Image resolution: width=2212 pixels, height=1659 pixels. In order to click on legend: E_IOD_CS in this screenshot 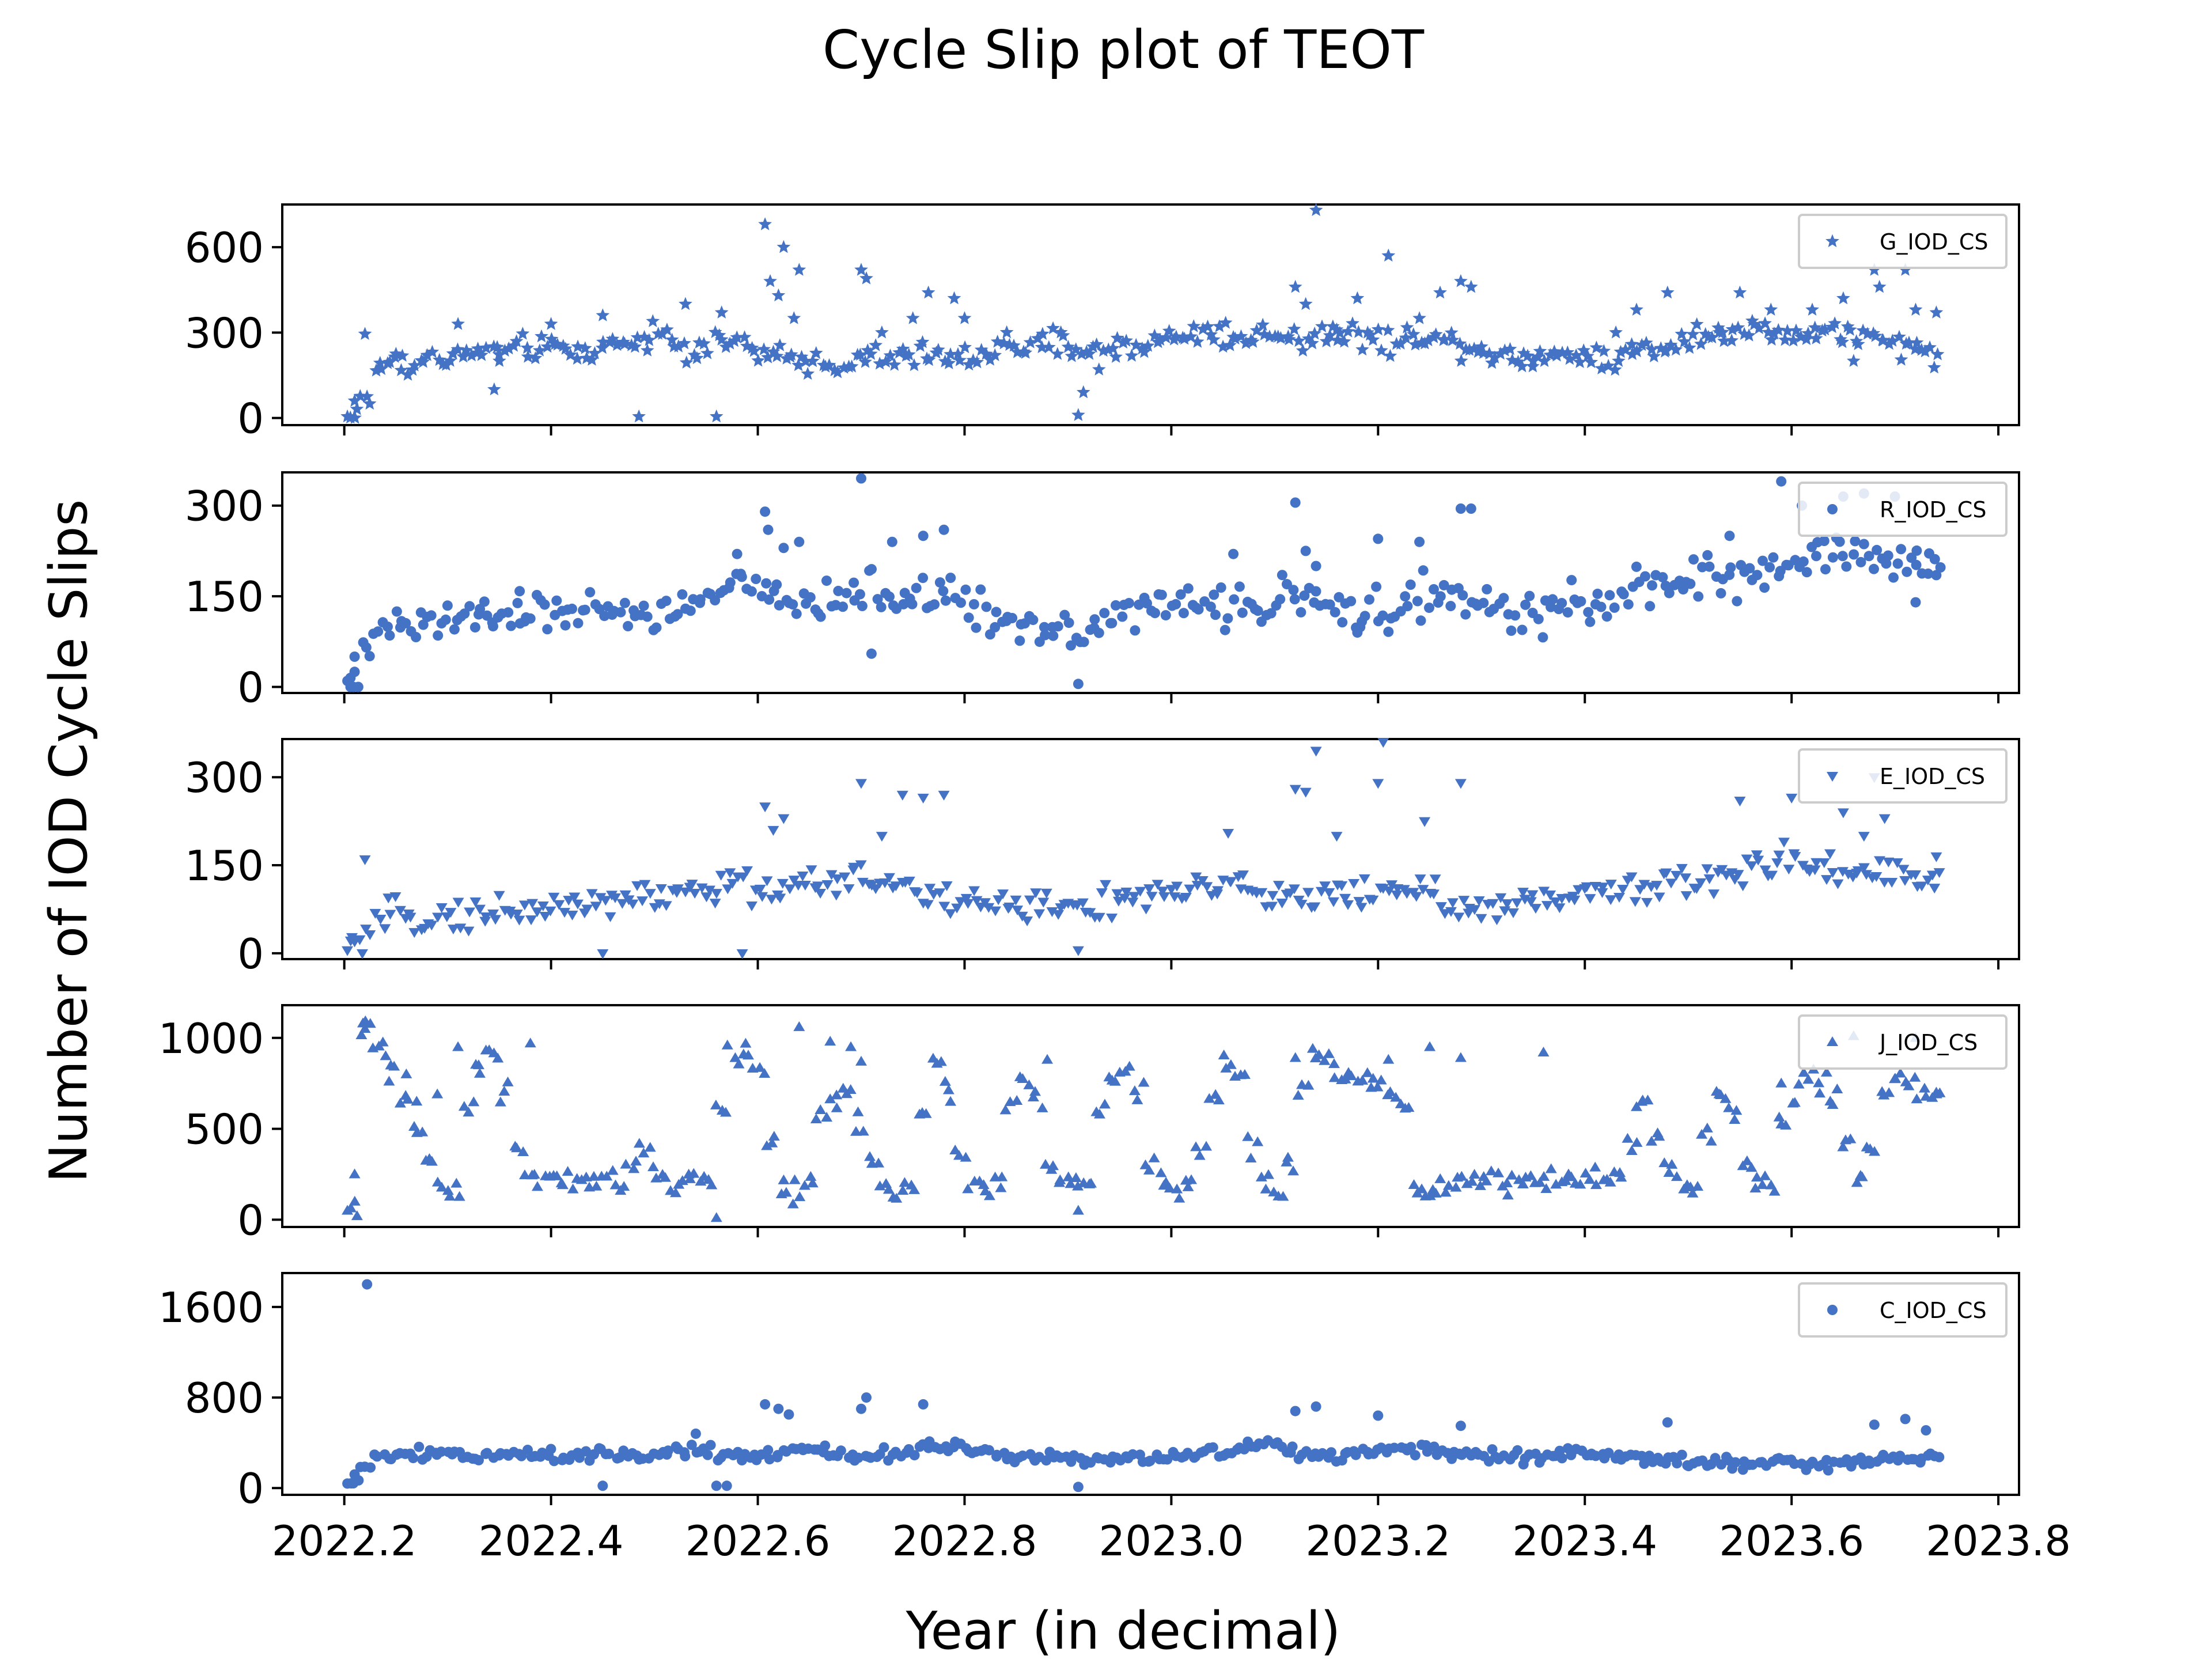, I will do `click(1903, 776)`.